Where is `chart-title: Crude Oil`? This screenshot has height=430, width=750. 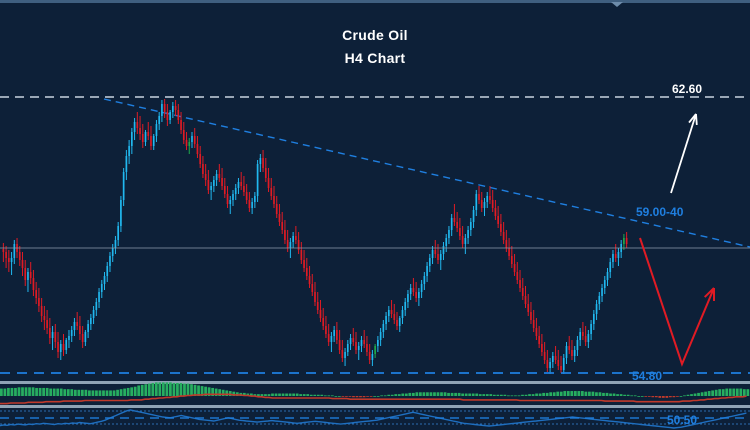 chart-title: Crude Oil is located at coordinates (375, 35).